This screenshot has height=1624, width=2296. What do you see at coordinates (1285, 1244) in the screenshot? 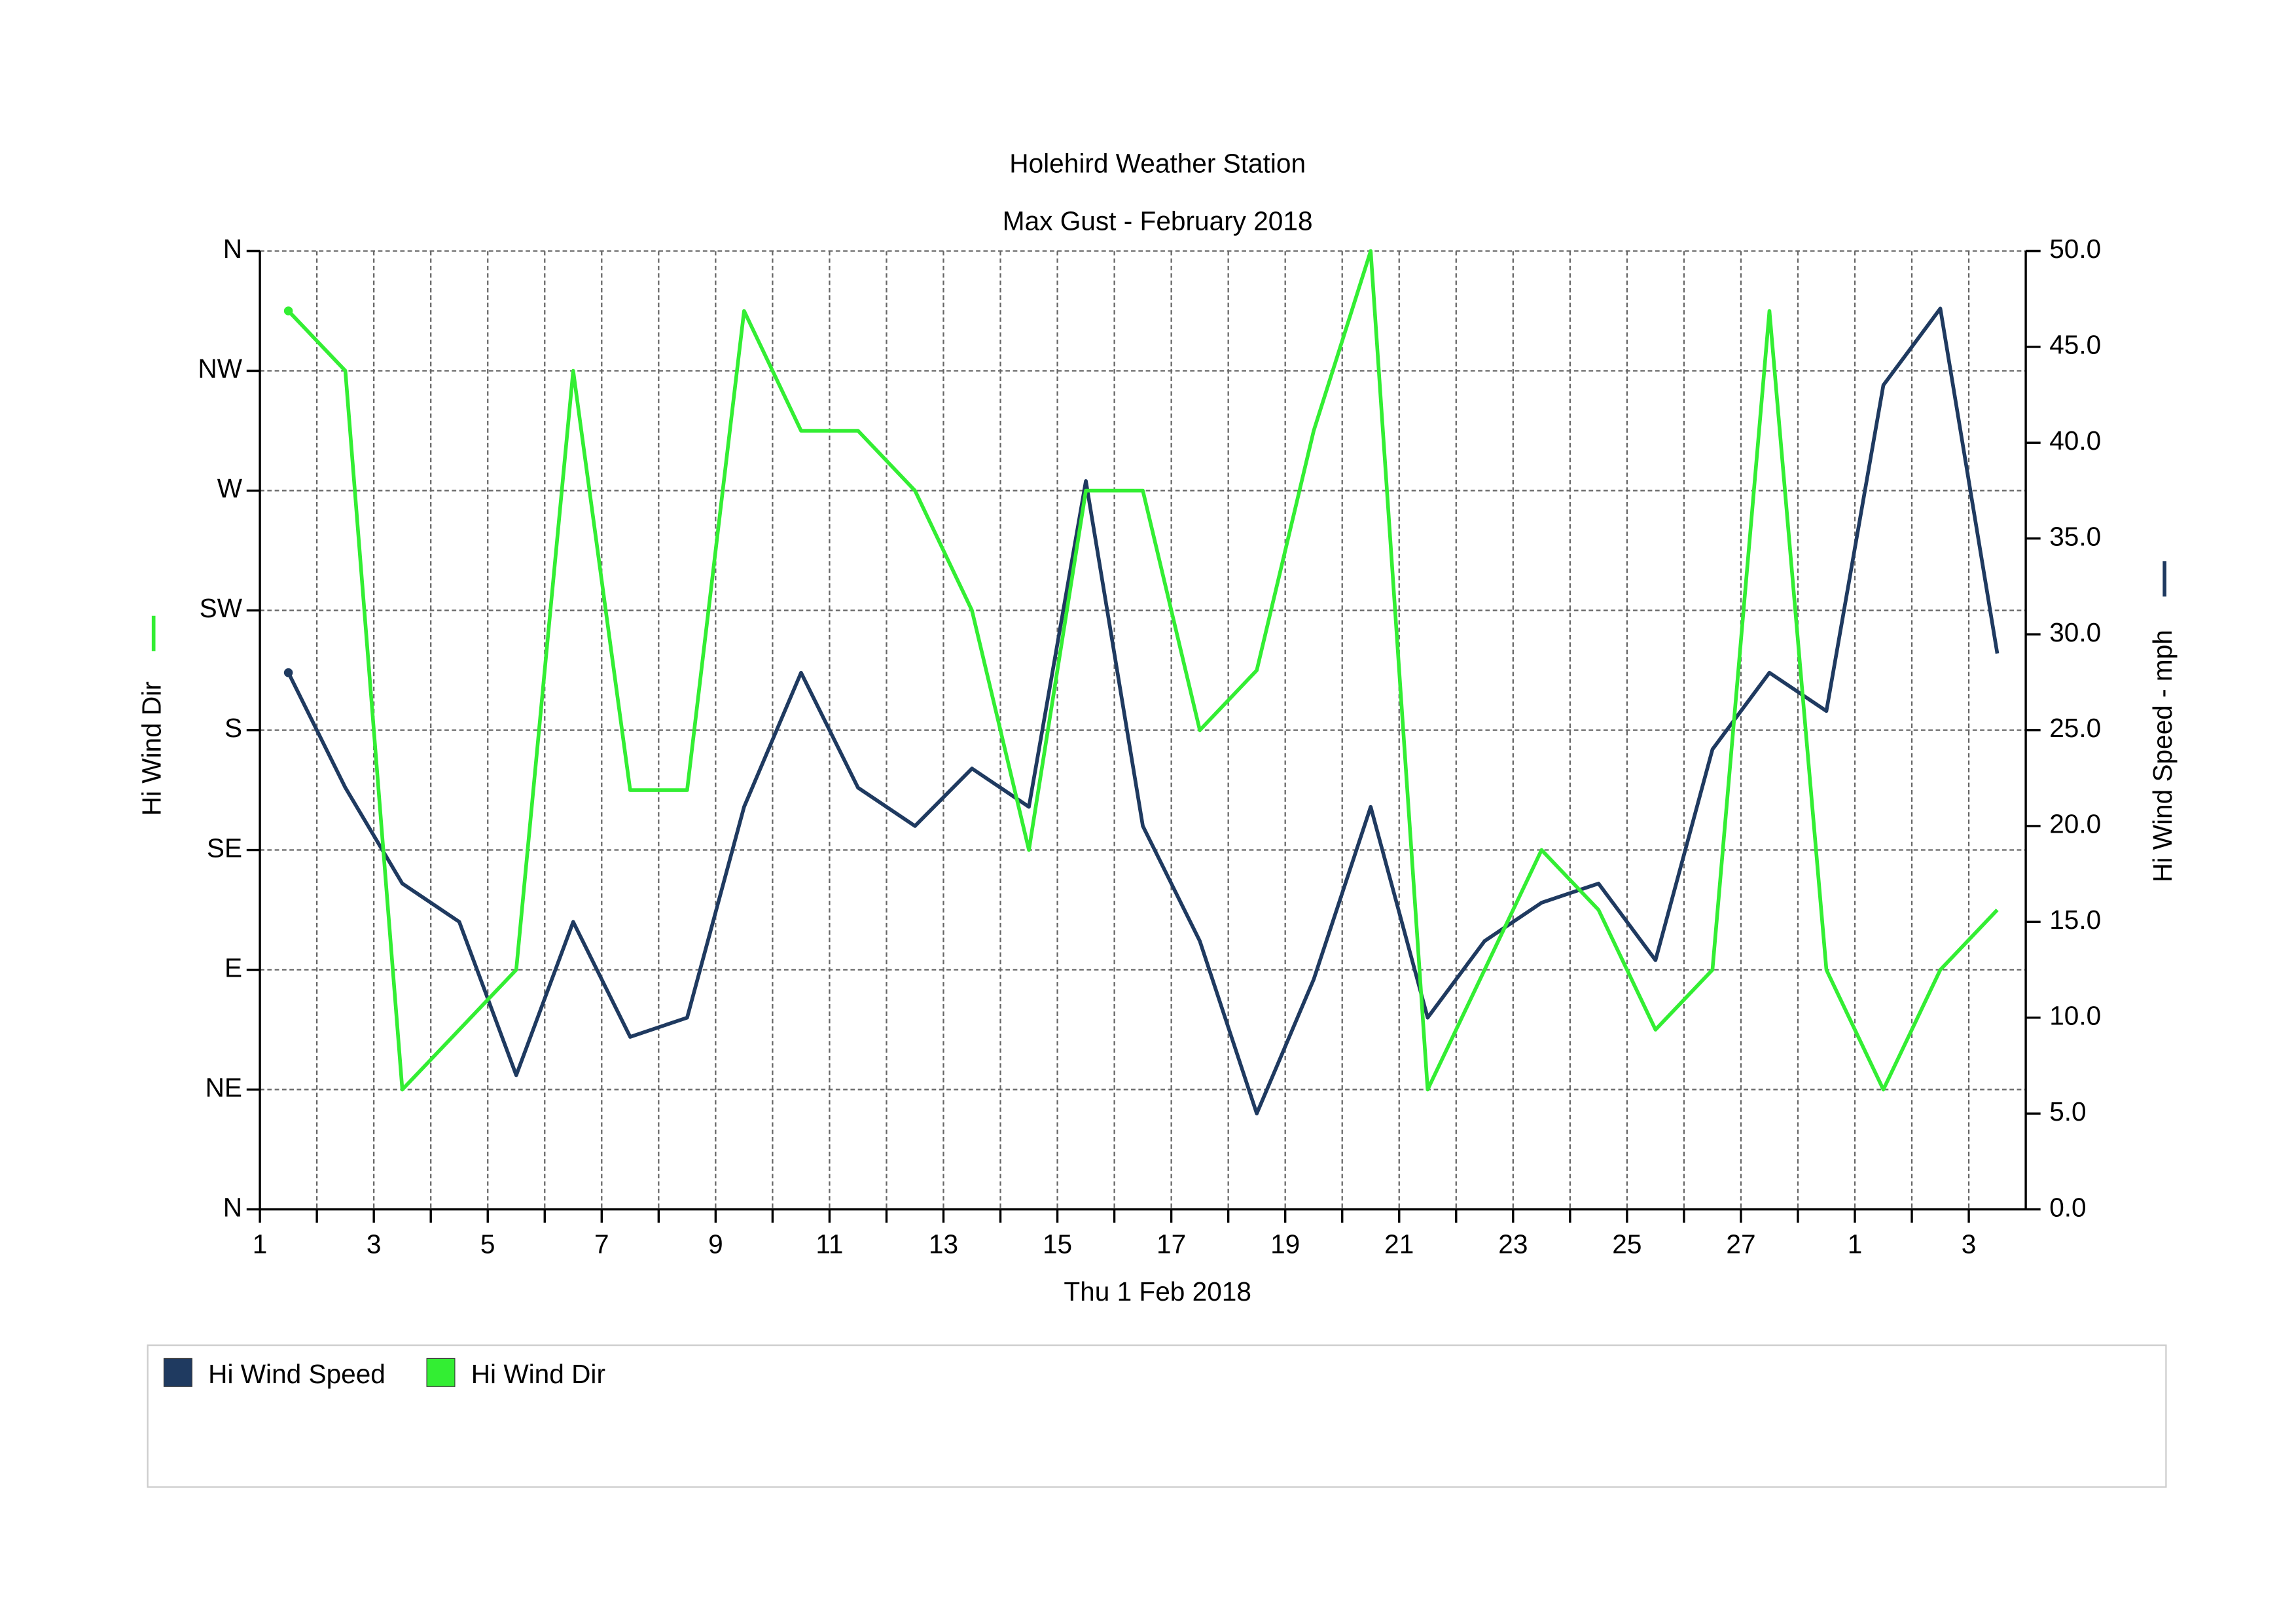
I see `x-tick-label: 19` at bounding box center [1285, 1244].